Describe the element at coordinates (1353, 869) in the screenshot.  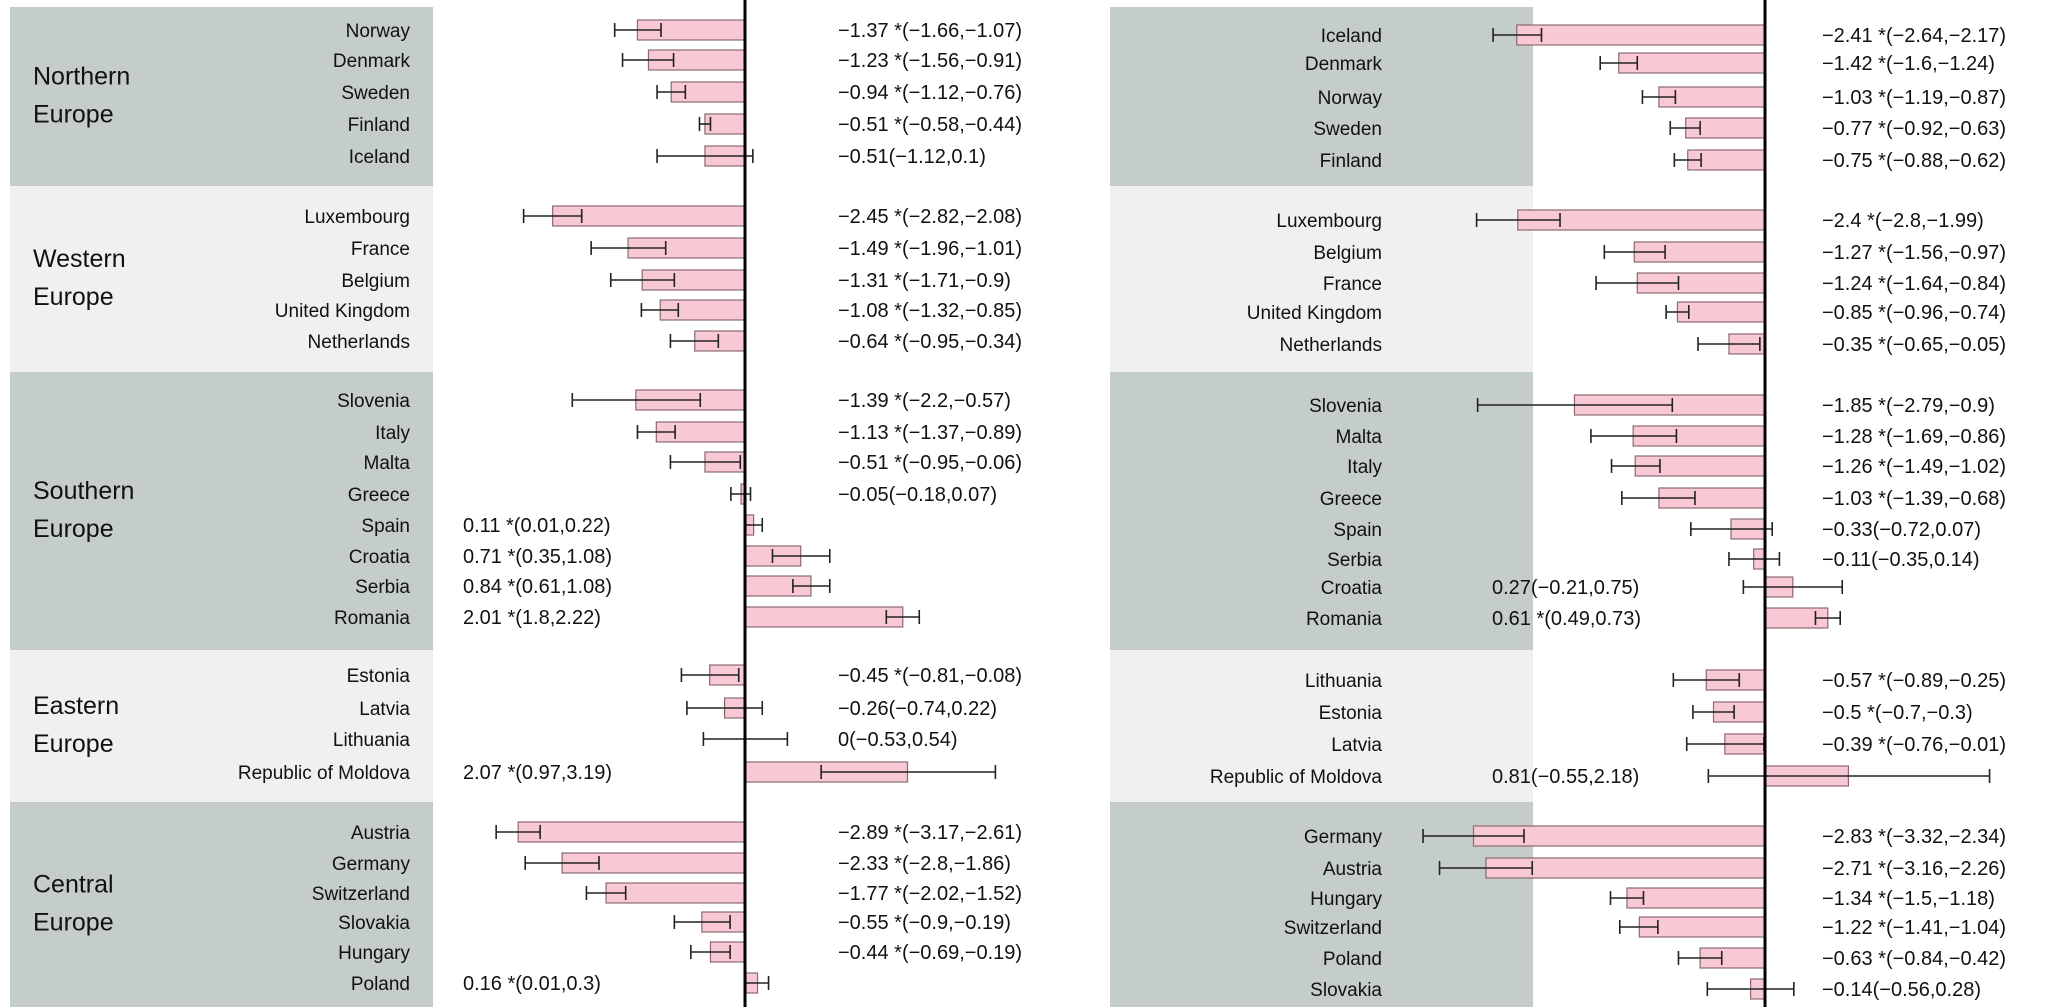
I see `country-label: Austria` at that location.